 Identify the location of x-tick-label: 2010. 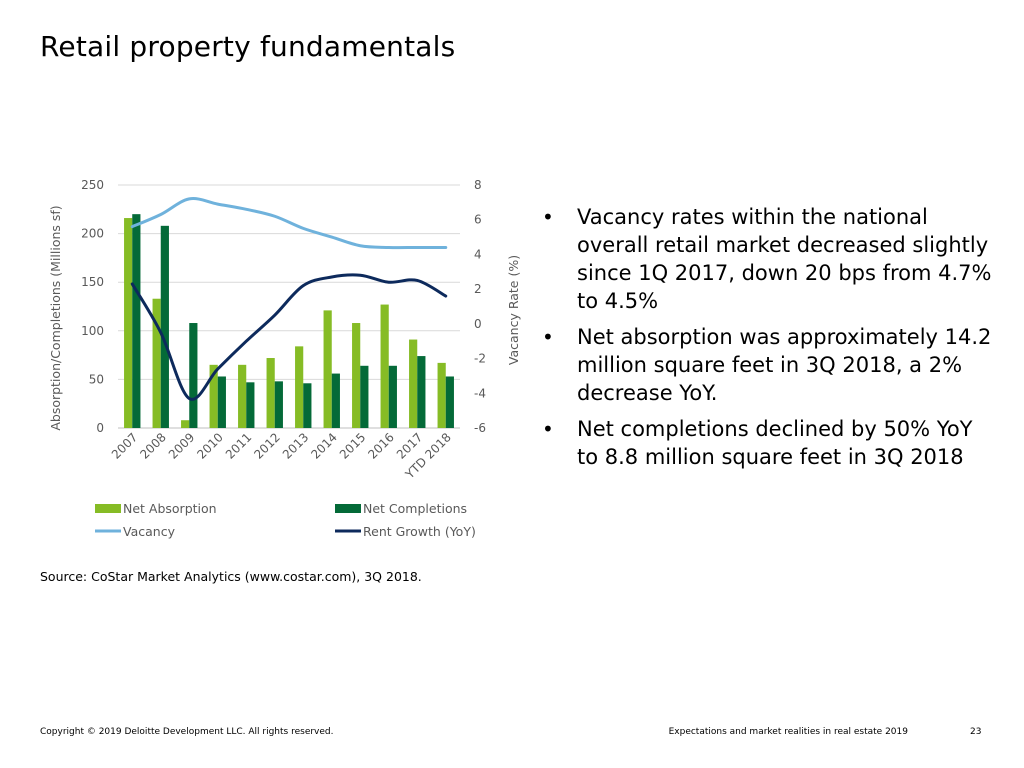
(209, 445).